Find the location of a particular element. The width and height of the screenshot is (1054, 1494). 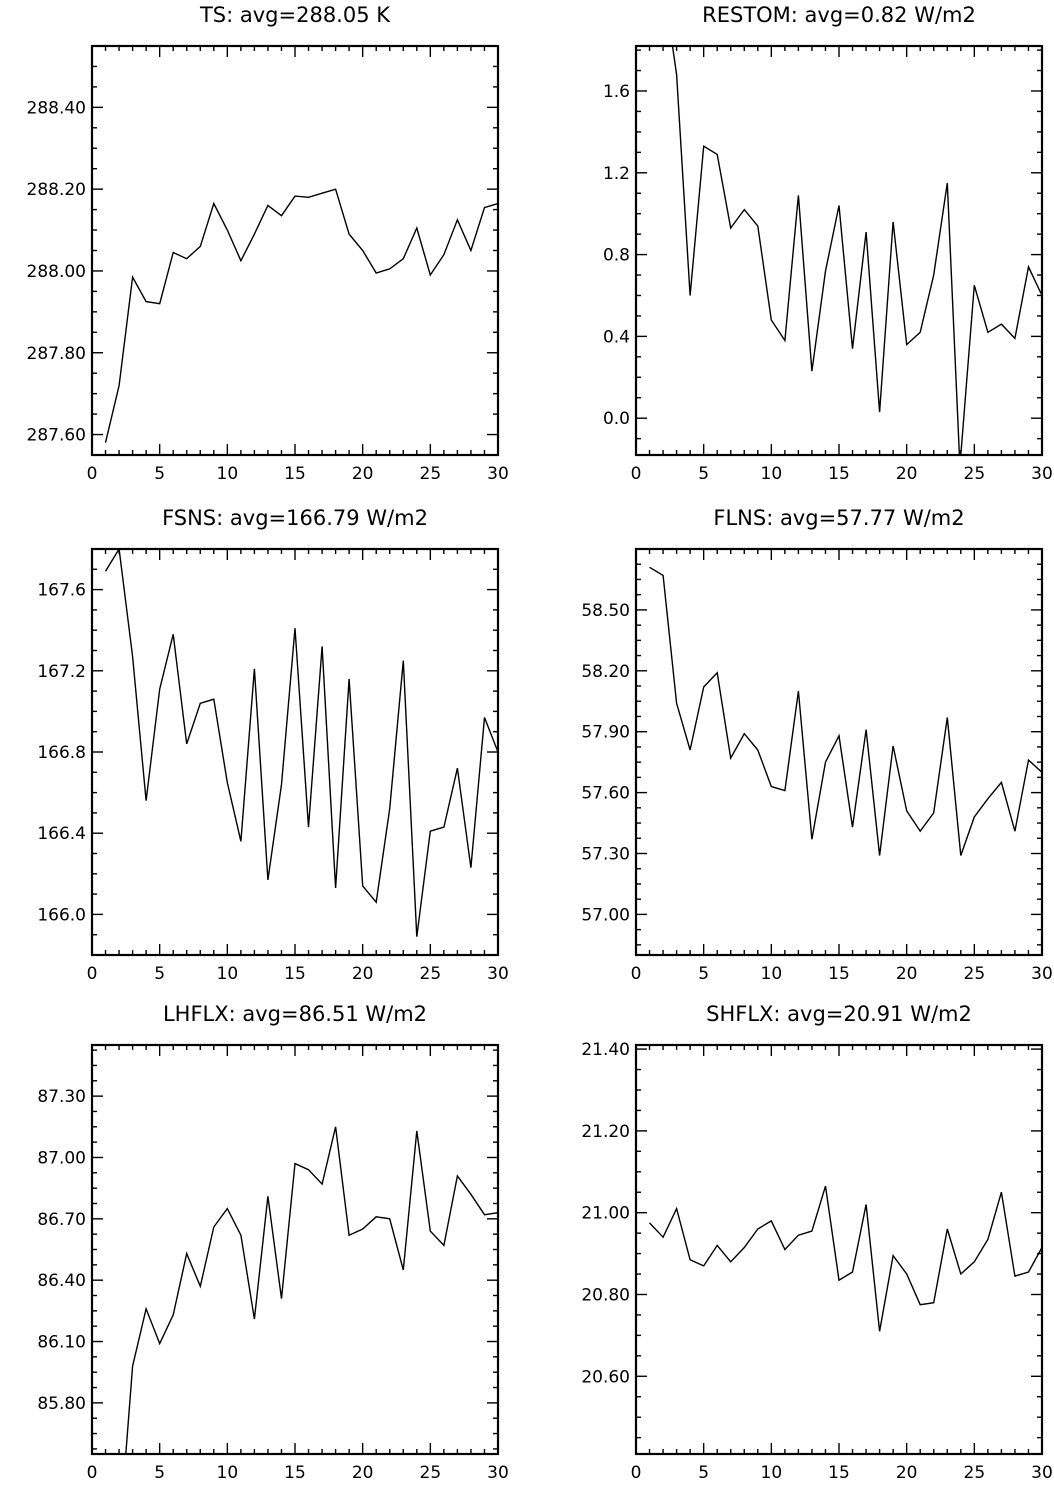

y-tick-label: 85.80 is located at coordinates (61, 1404).